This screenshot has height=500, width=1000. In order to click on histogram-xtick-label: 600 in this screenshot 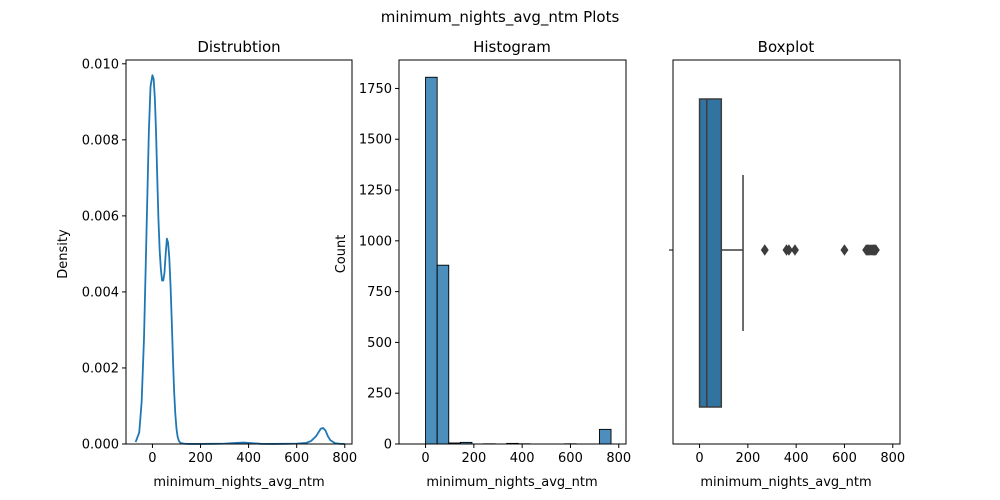, I will do `click(570, 458)`.